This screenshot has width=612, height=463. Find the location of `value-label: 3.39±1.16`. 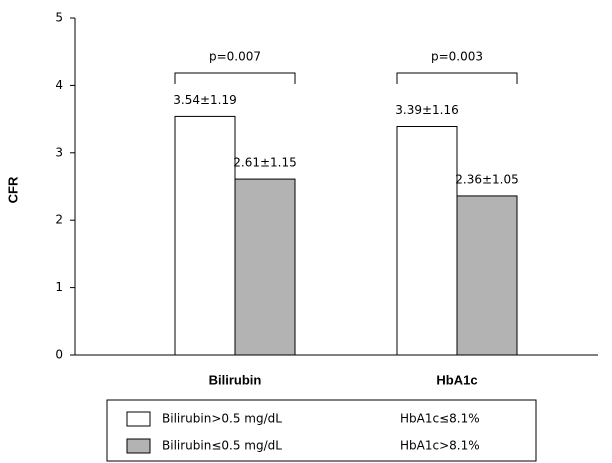

value-label: 3.39±1.16 is located at coordinates (427, 110).